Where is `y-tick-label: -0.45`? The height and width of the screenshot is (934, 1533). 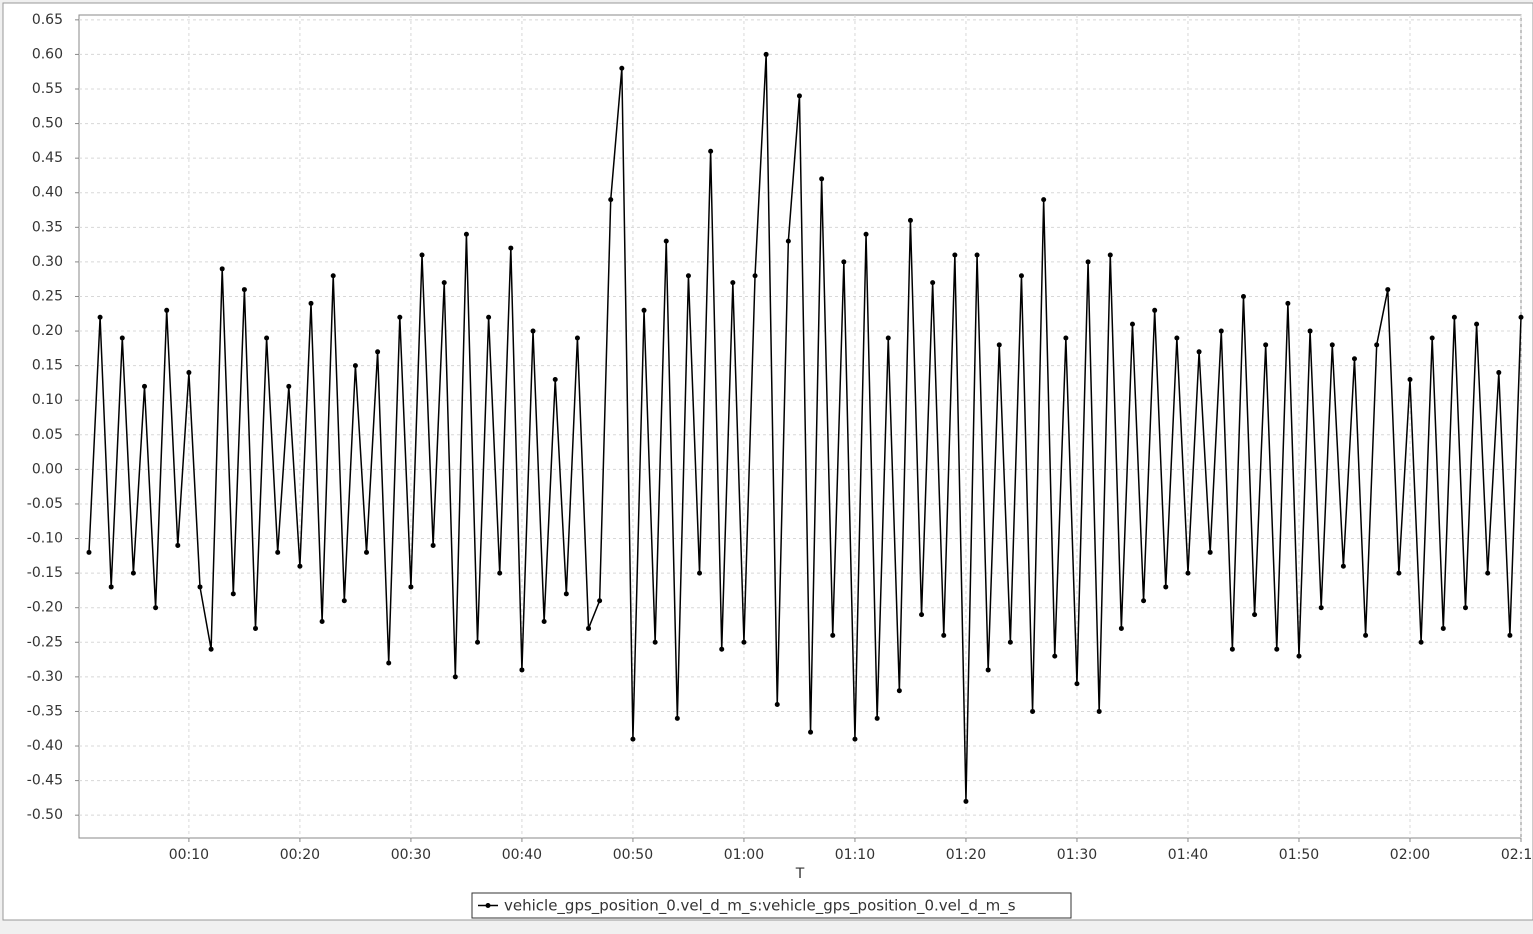 y-tick-label: -0.45 is located at coordinates (45, 781).